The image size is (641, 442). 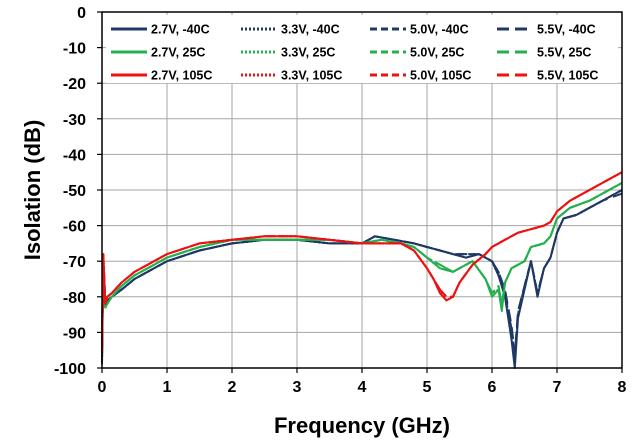 What do you see at coordinates (74, 227) in the screenshot?
I see `y-tick-label: -60` at bounding box center [74, 227].